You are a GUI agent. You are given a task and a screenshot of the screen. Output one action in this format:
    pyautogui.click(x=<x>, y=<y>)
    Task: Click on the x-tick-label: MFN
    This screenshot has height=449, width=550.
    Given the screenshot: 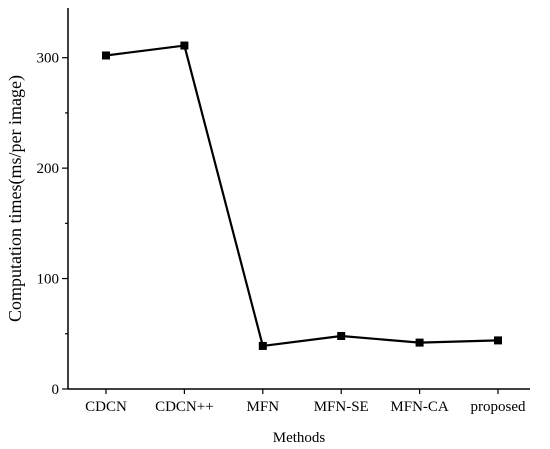 What is the action you would take?
    pyautogui.click(x=263, y=407)
    